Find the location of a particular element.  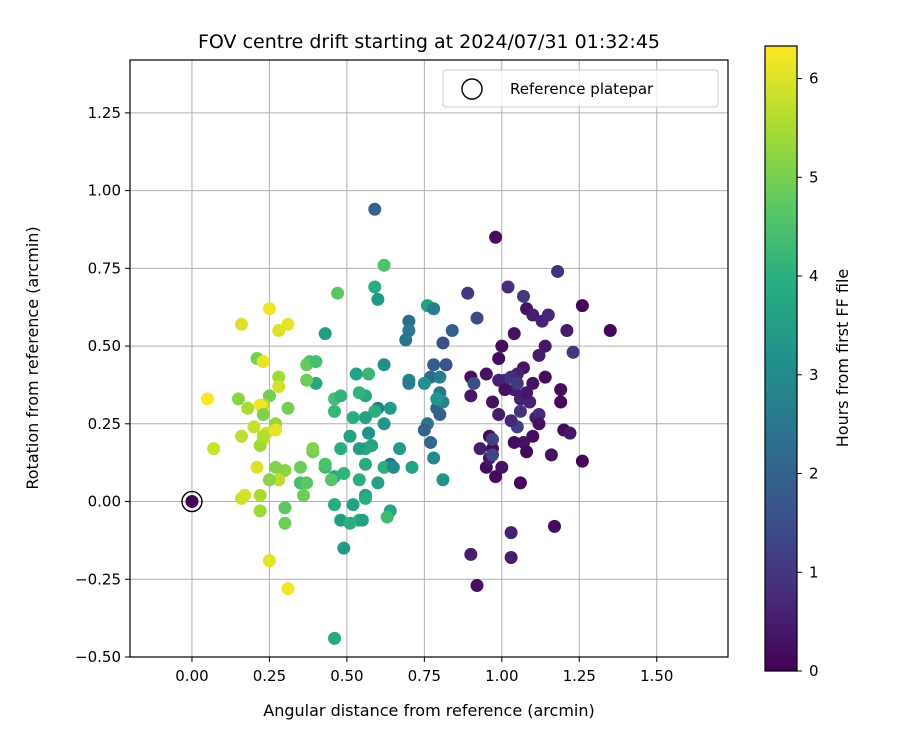

colorbar: 0 1 2 3 4 5 6 Hours from first FF file is located at coordinates (808, 362).